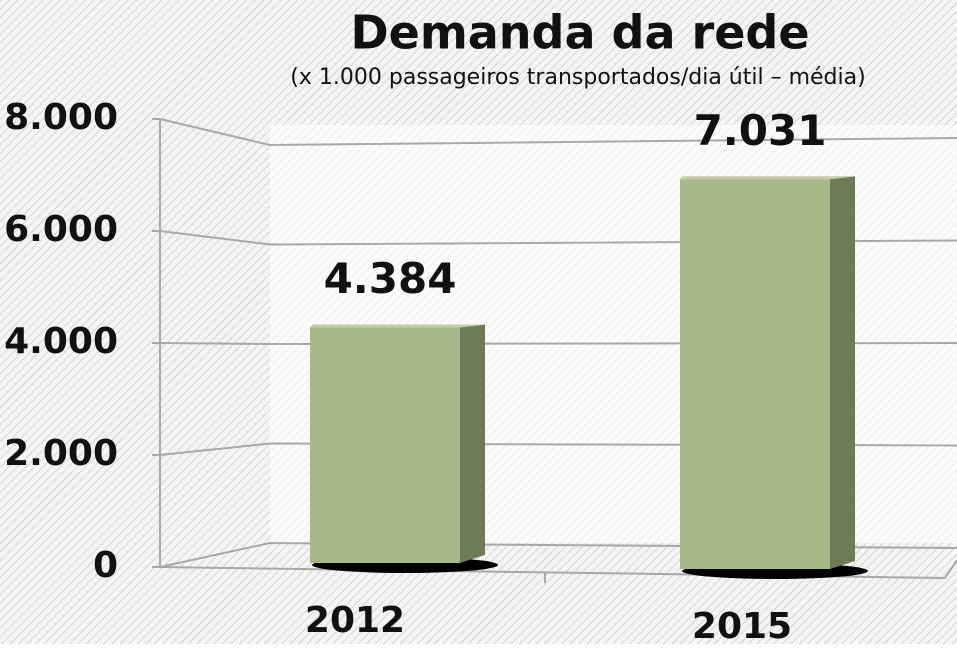  Describe the element at coordinates (61, 341) in the screenshot. I see `y-tick-label: 4.000` at that location.